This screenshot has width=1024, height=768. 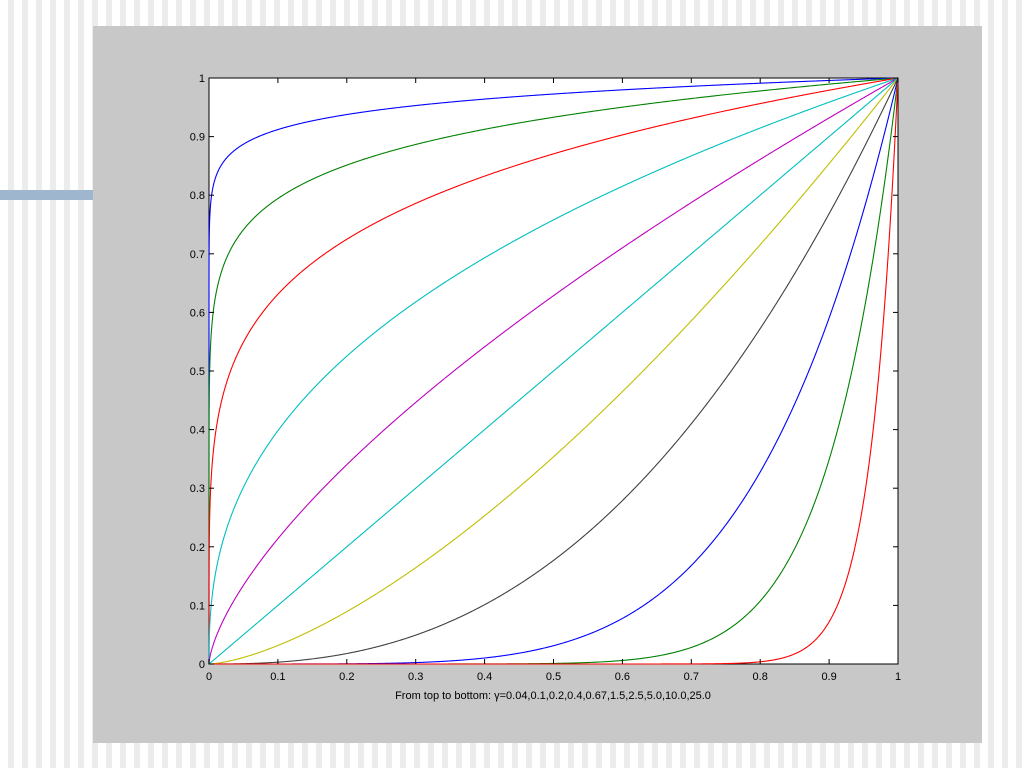 I want to click on y-tick-label: 0.4, so click(x=197, y=431).